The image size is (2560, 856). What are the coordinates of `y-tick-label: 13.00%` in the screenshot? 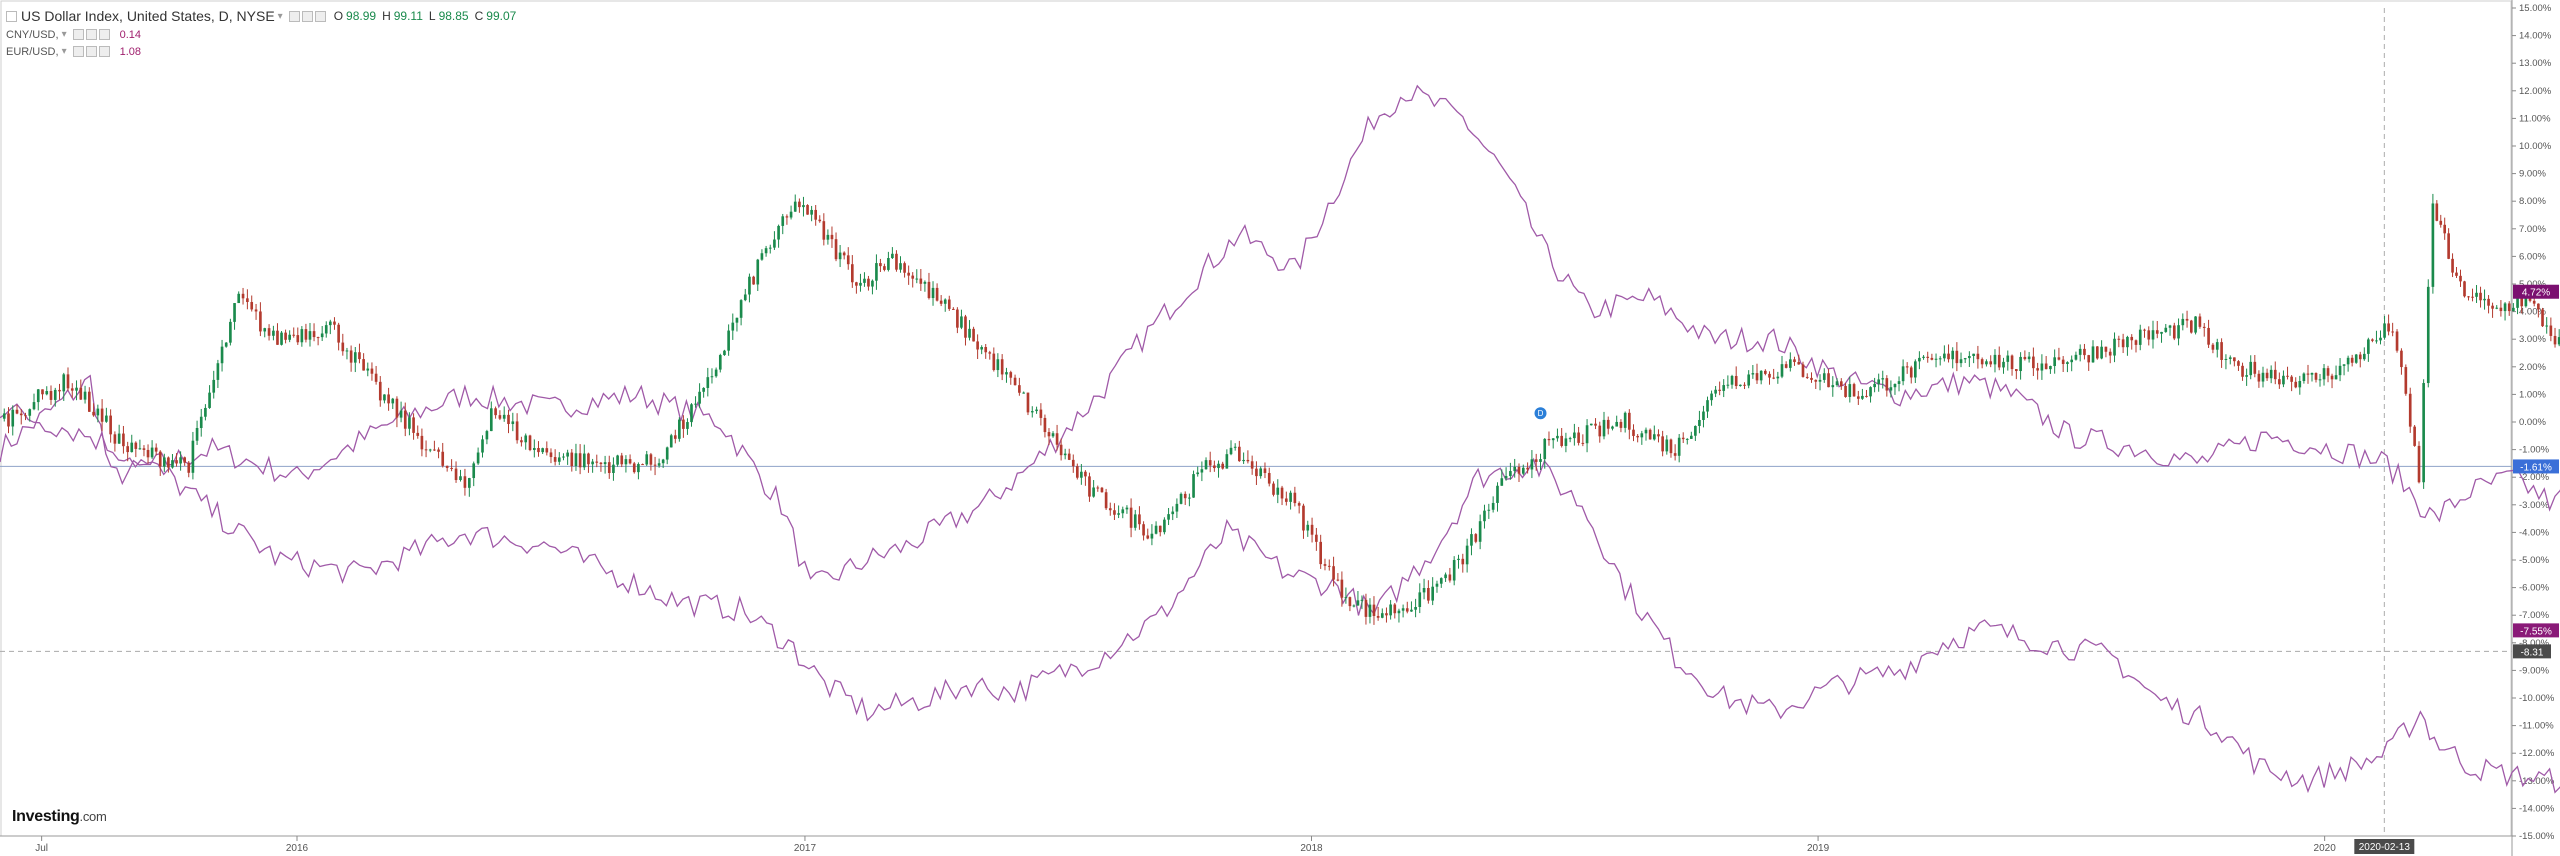 It's located at (2535, 63).